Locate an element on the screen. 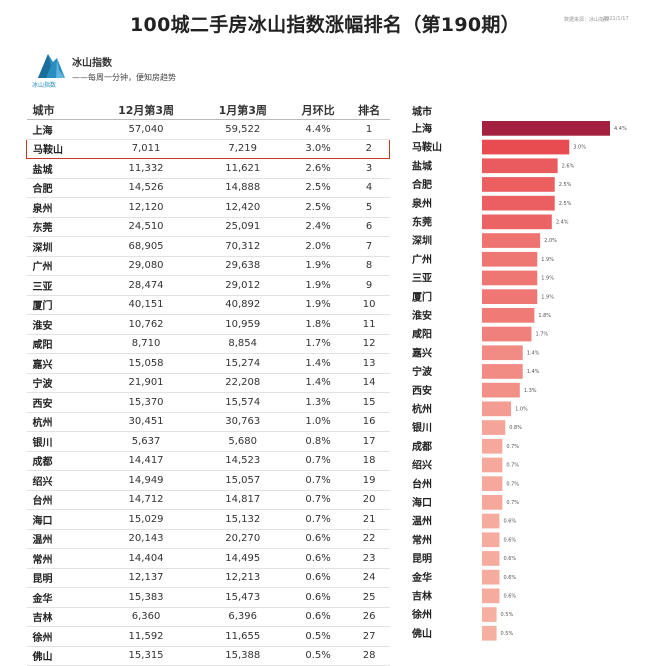 The width and height of the screenshot is (650, 666). iceberg-logo-icon is located at coordinates (51, 66).